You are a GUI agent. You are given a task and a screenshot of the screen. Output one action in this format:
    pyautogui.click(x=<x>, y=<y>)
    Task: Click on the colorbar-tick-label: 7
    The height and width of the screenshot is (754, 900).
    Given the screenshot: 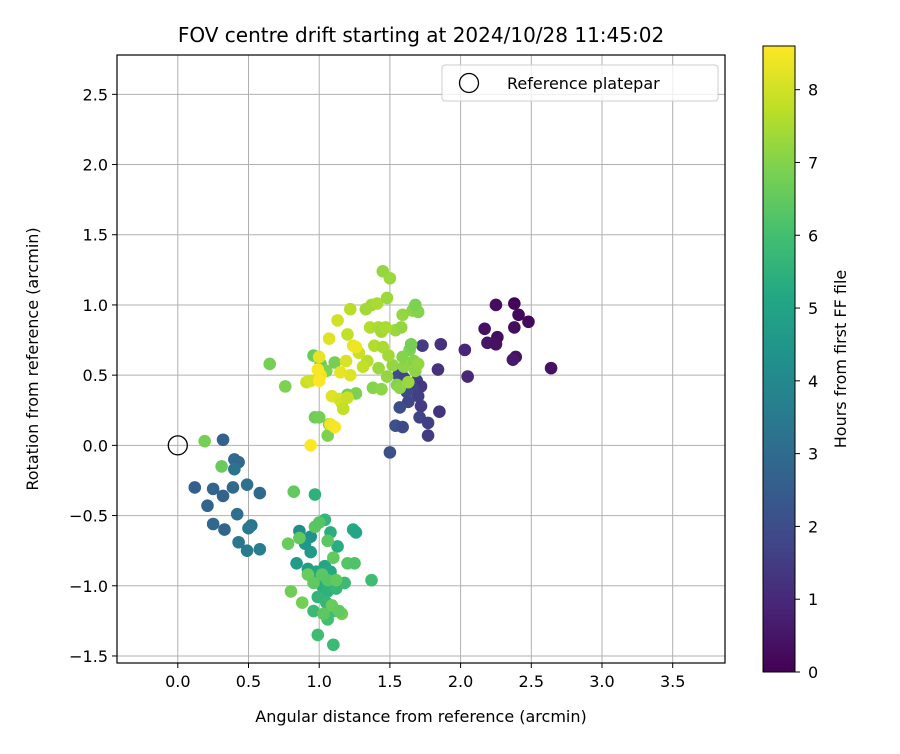 What is the action you would take?
    pyautogui.click(x=813, y=162)
    